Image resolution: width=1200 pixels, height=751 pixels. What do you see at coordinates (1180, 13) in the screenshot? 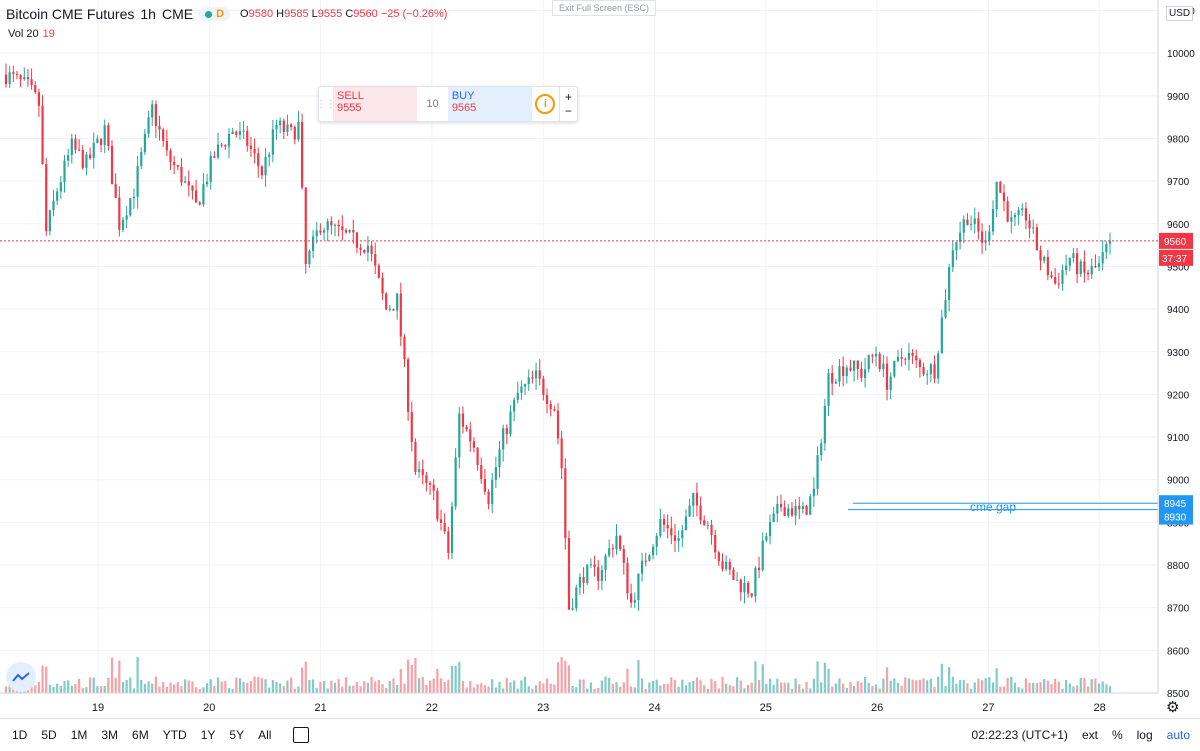
I see `currency-badge: USD` at bounding box center [1180, 13].